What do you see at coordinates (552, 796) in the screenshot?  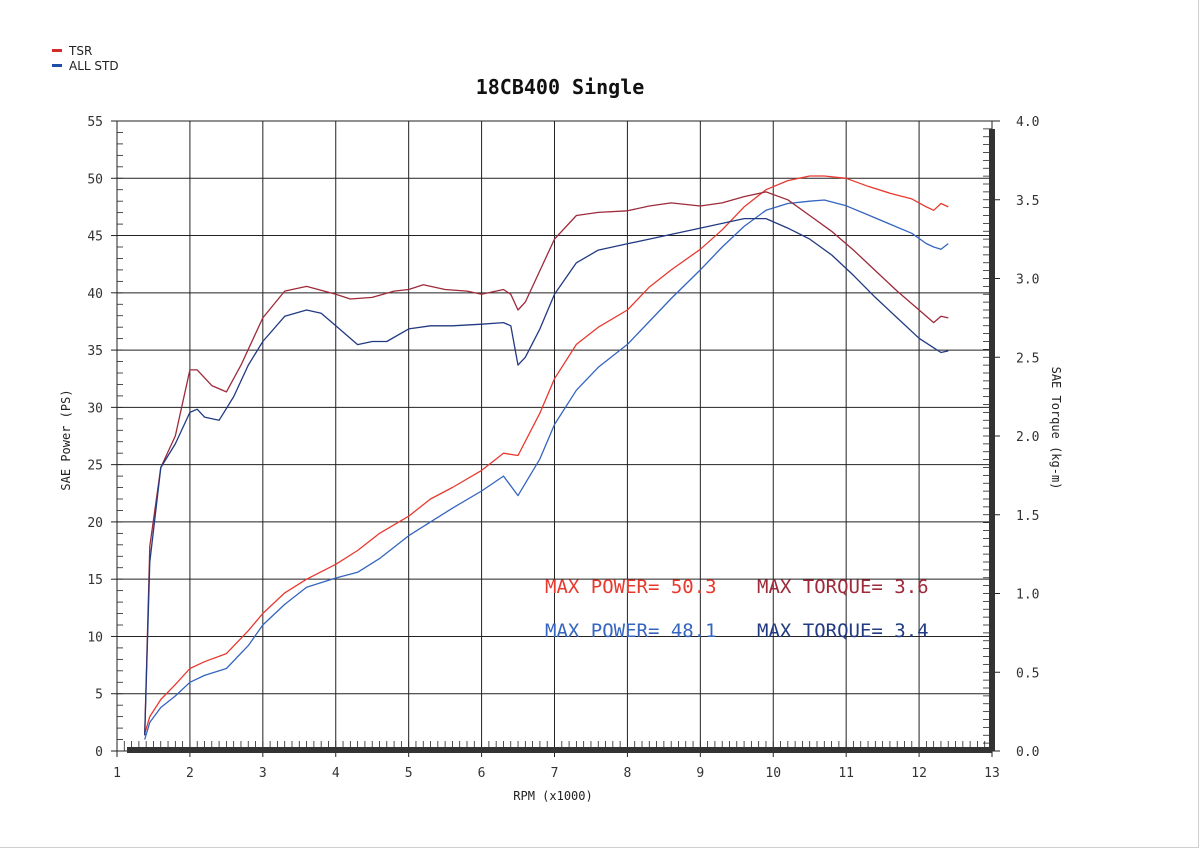 I see `x-axis-title: RPM (x1000)` at bounding box center [552, 796].